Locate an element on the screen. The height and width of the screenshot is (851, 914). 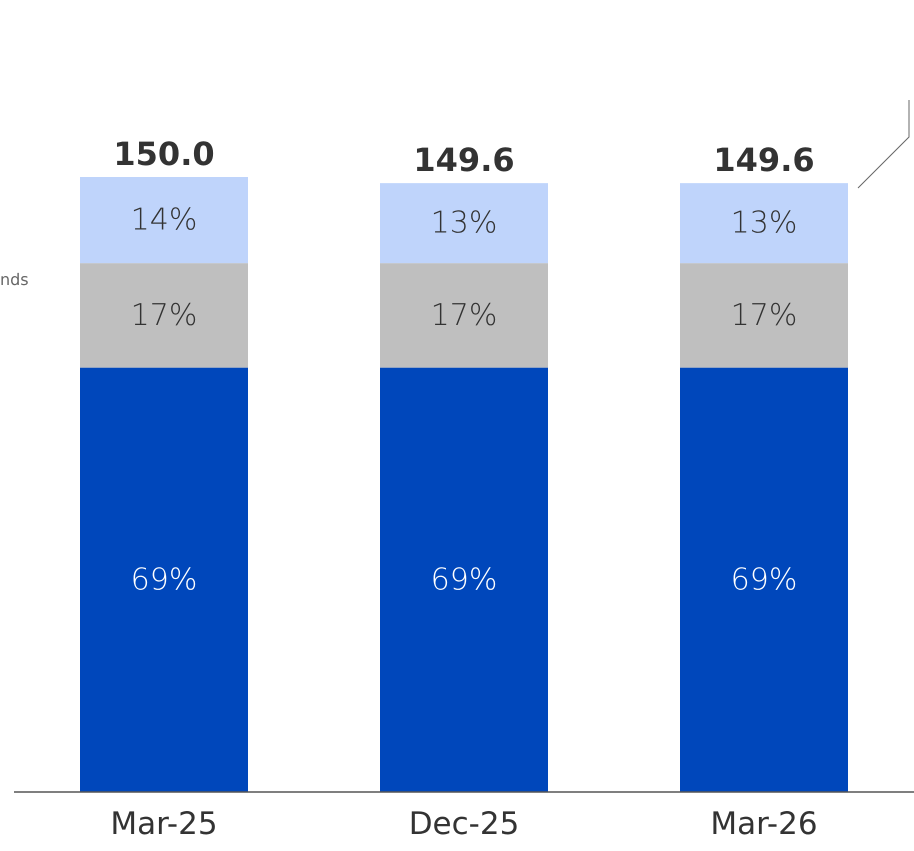
x-tick-label: Mar-26 is located at coordinates (764, 824).